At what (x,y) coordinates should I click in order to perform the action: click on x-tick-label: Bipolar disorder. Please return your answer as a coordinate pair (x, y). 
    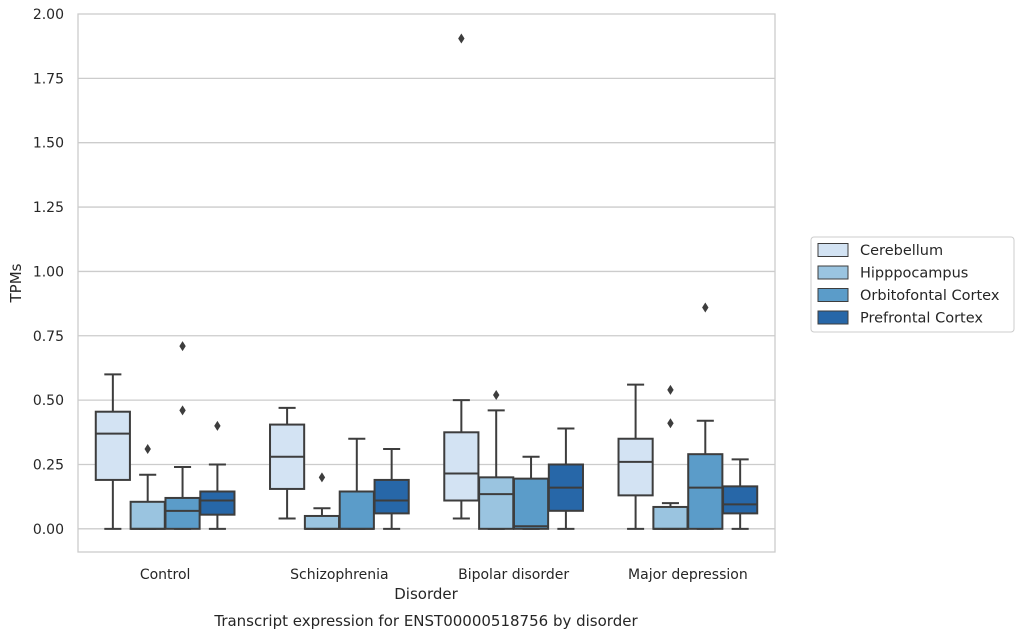
    Looking at the image, I should click on (513, 575).